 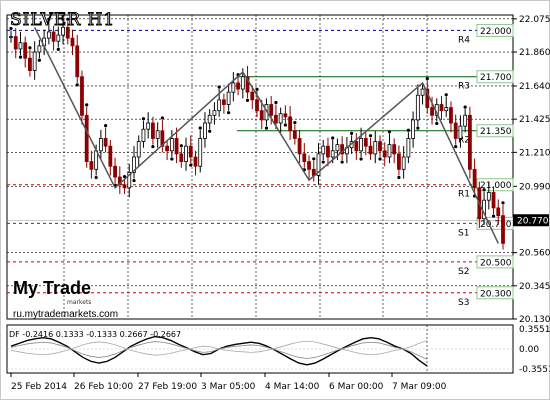 What do you see at coordinates (419, 387) in the screenshot?
I see `time-tick-label: 7 Mar 09:00` at bounding box center [419, 387].